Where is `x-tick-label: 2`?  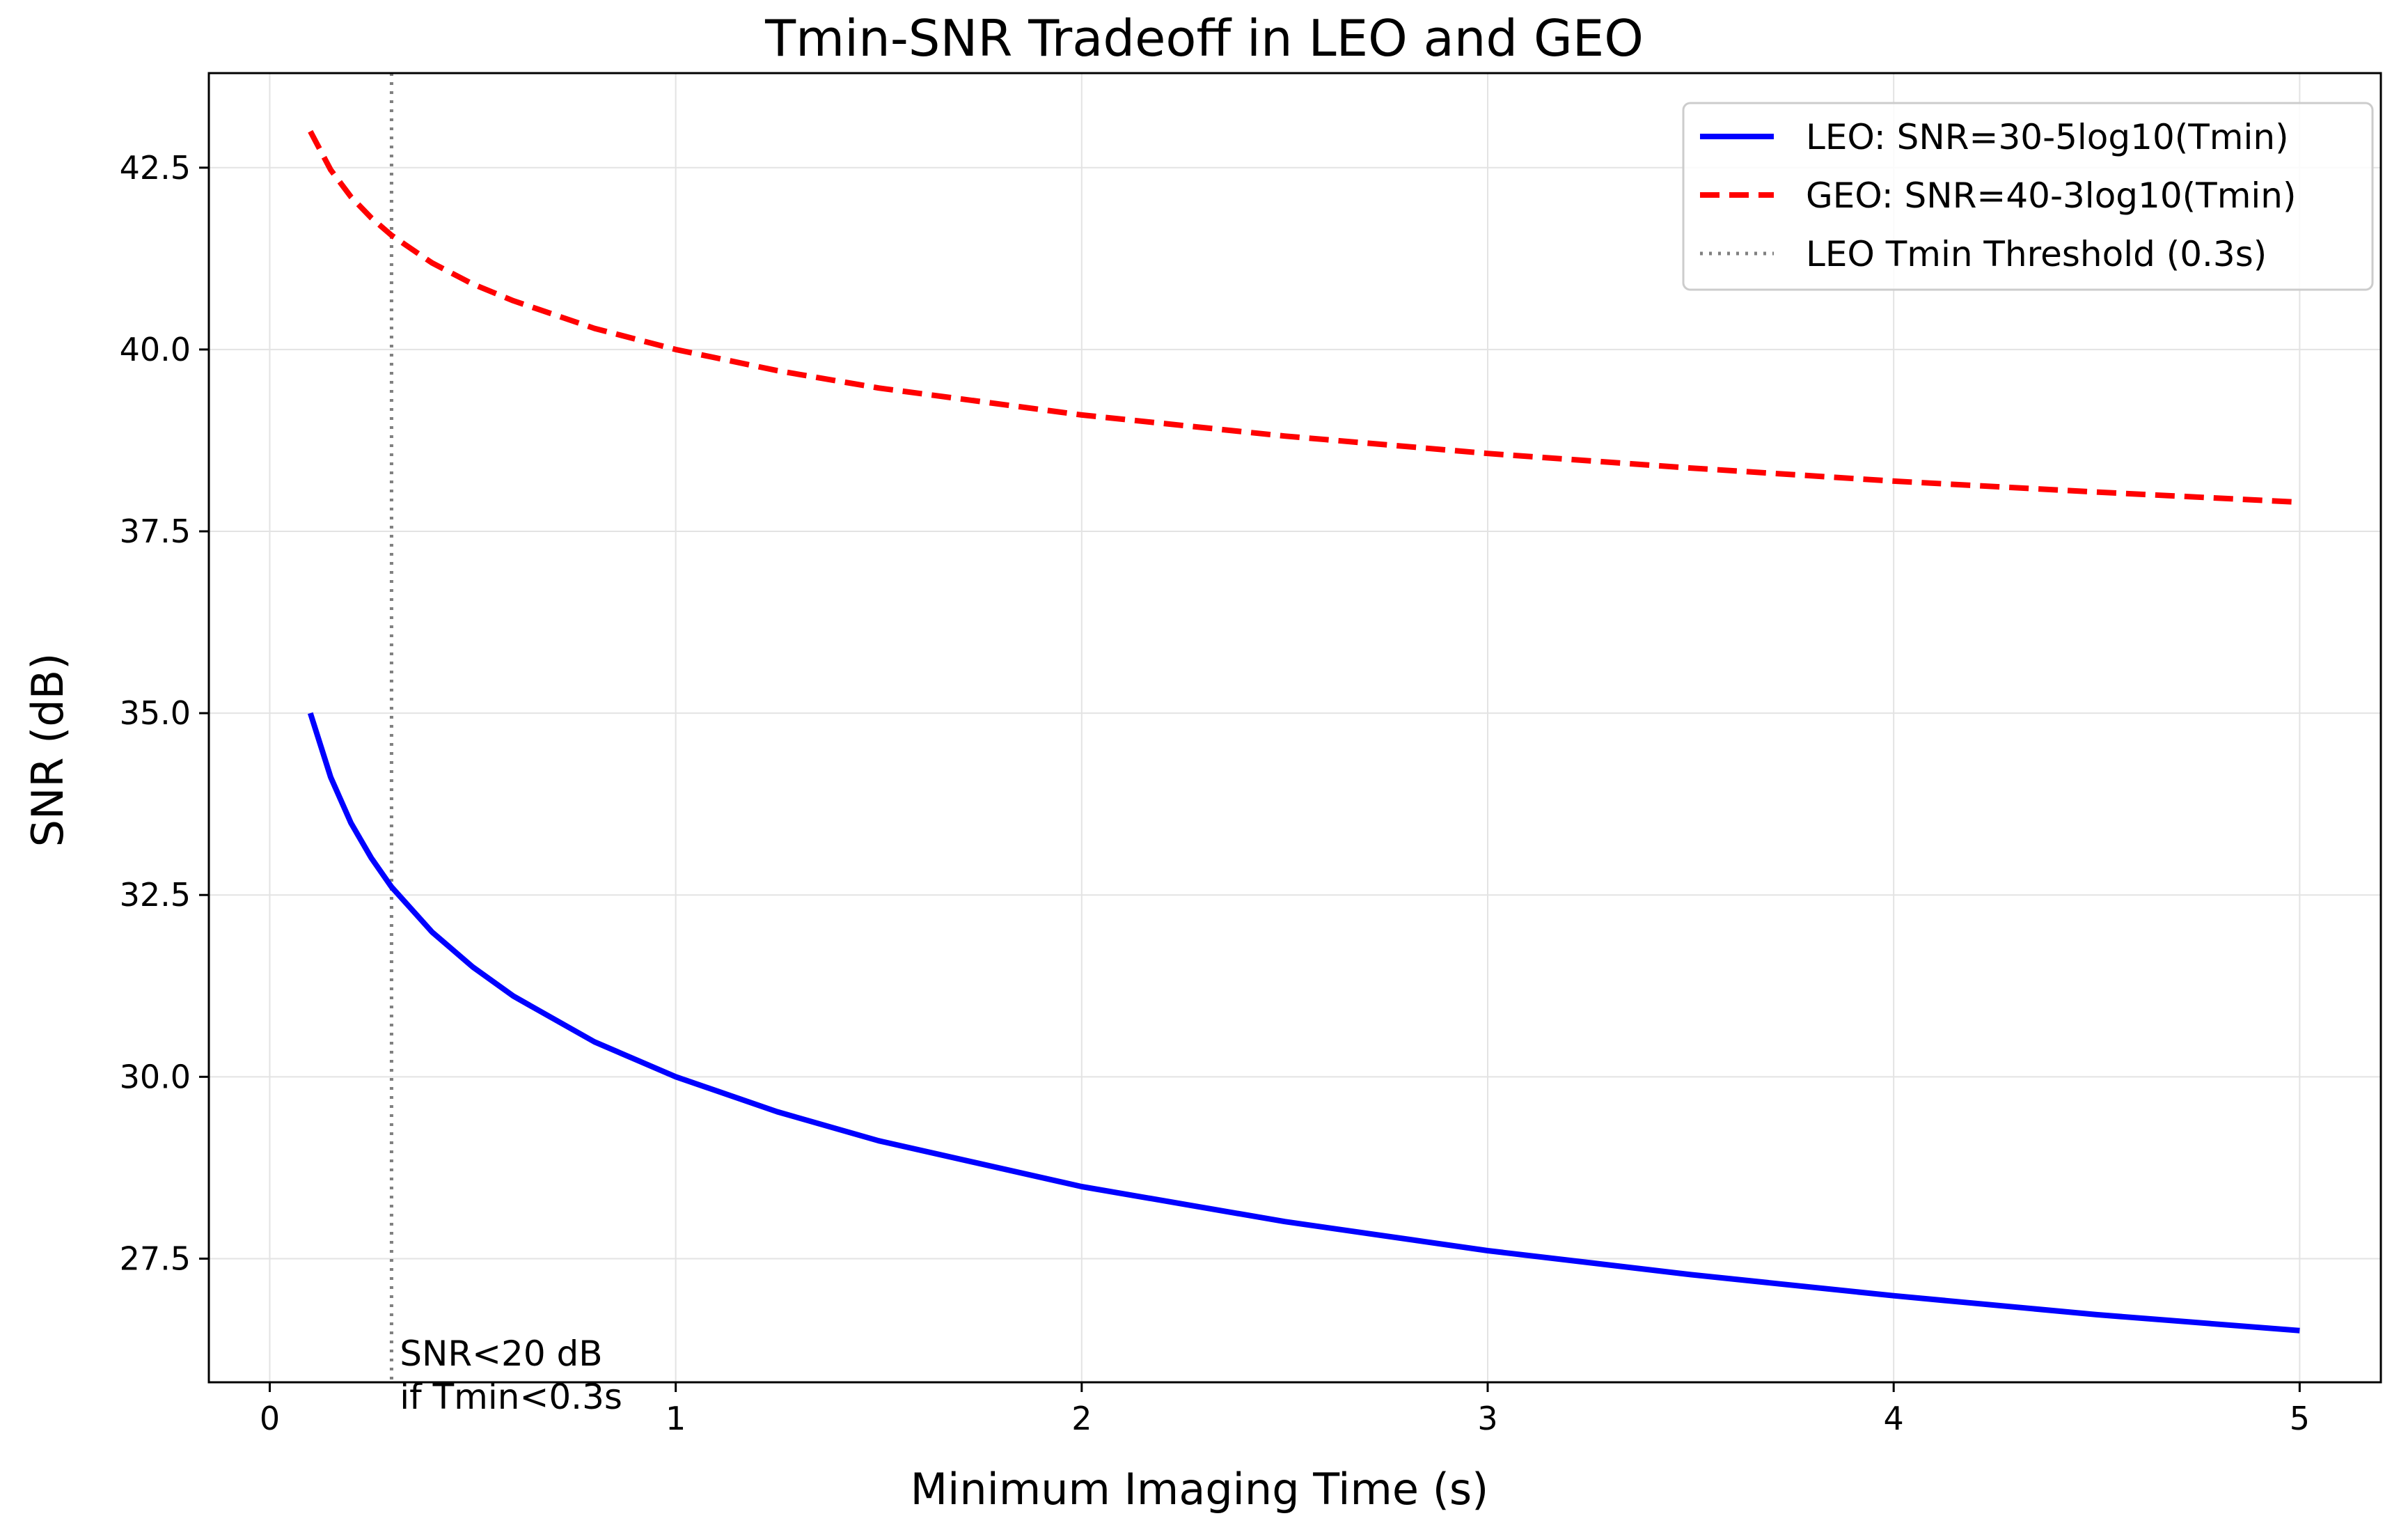 x-tick-label: 2 is located at coordinates (1081, 1419).